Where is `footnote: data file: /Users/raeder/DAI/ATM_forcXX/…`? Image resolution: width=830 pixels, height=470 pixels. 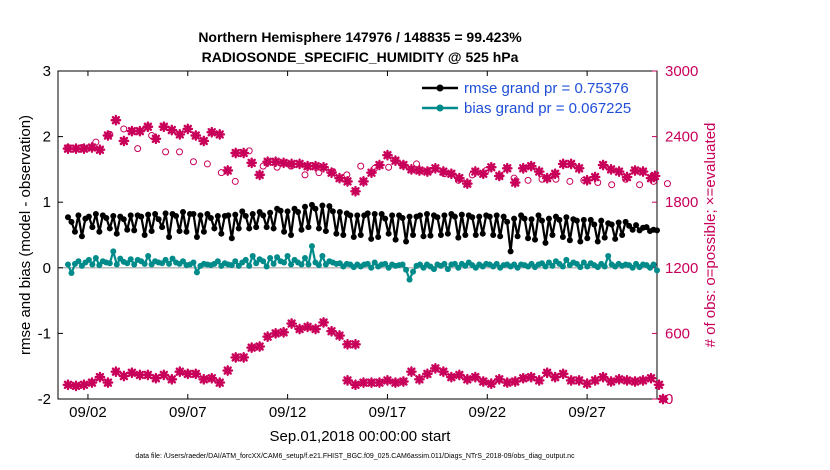
footnote: data file: /Users/raeder/DAI/ATM_forcXX/… is located at coordinates (355, 456).